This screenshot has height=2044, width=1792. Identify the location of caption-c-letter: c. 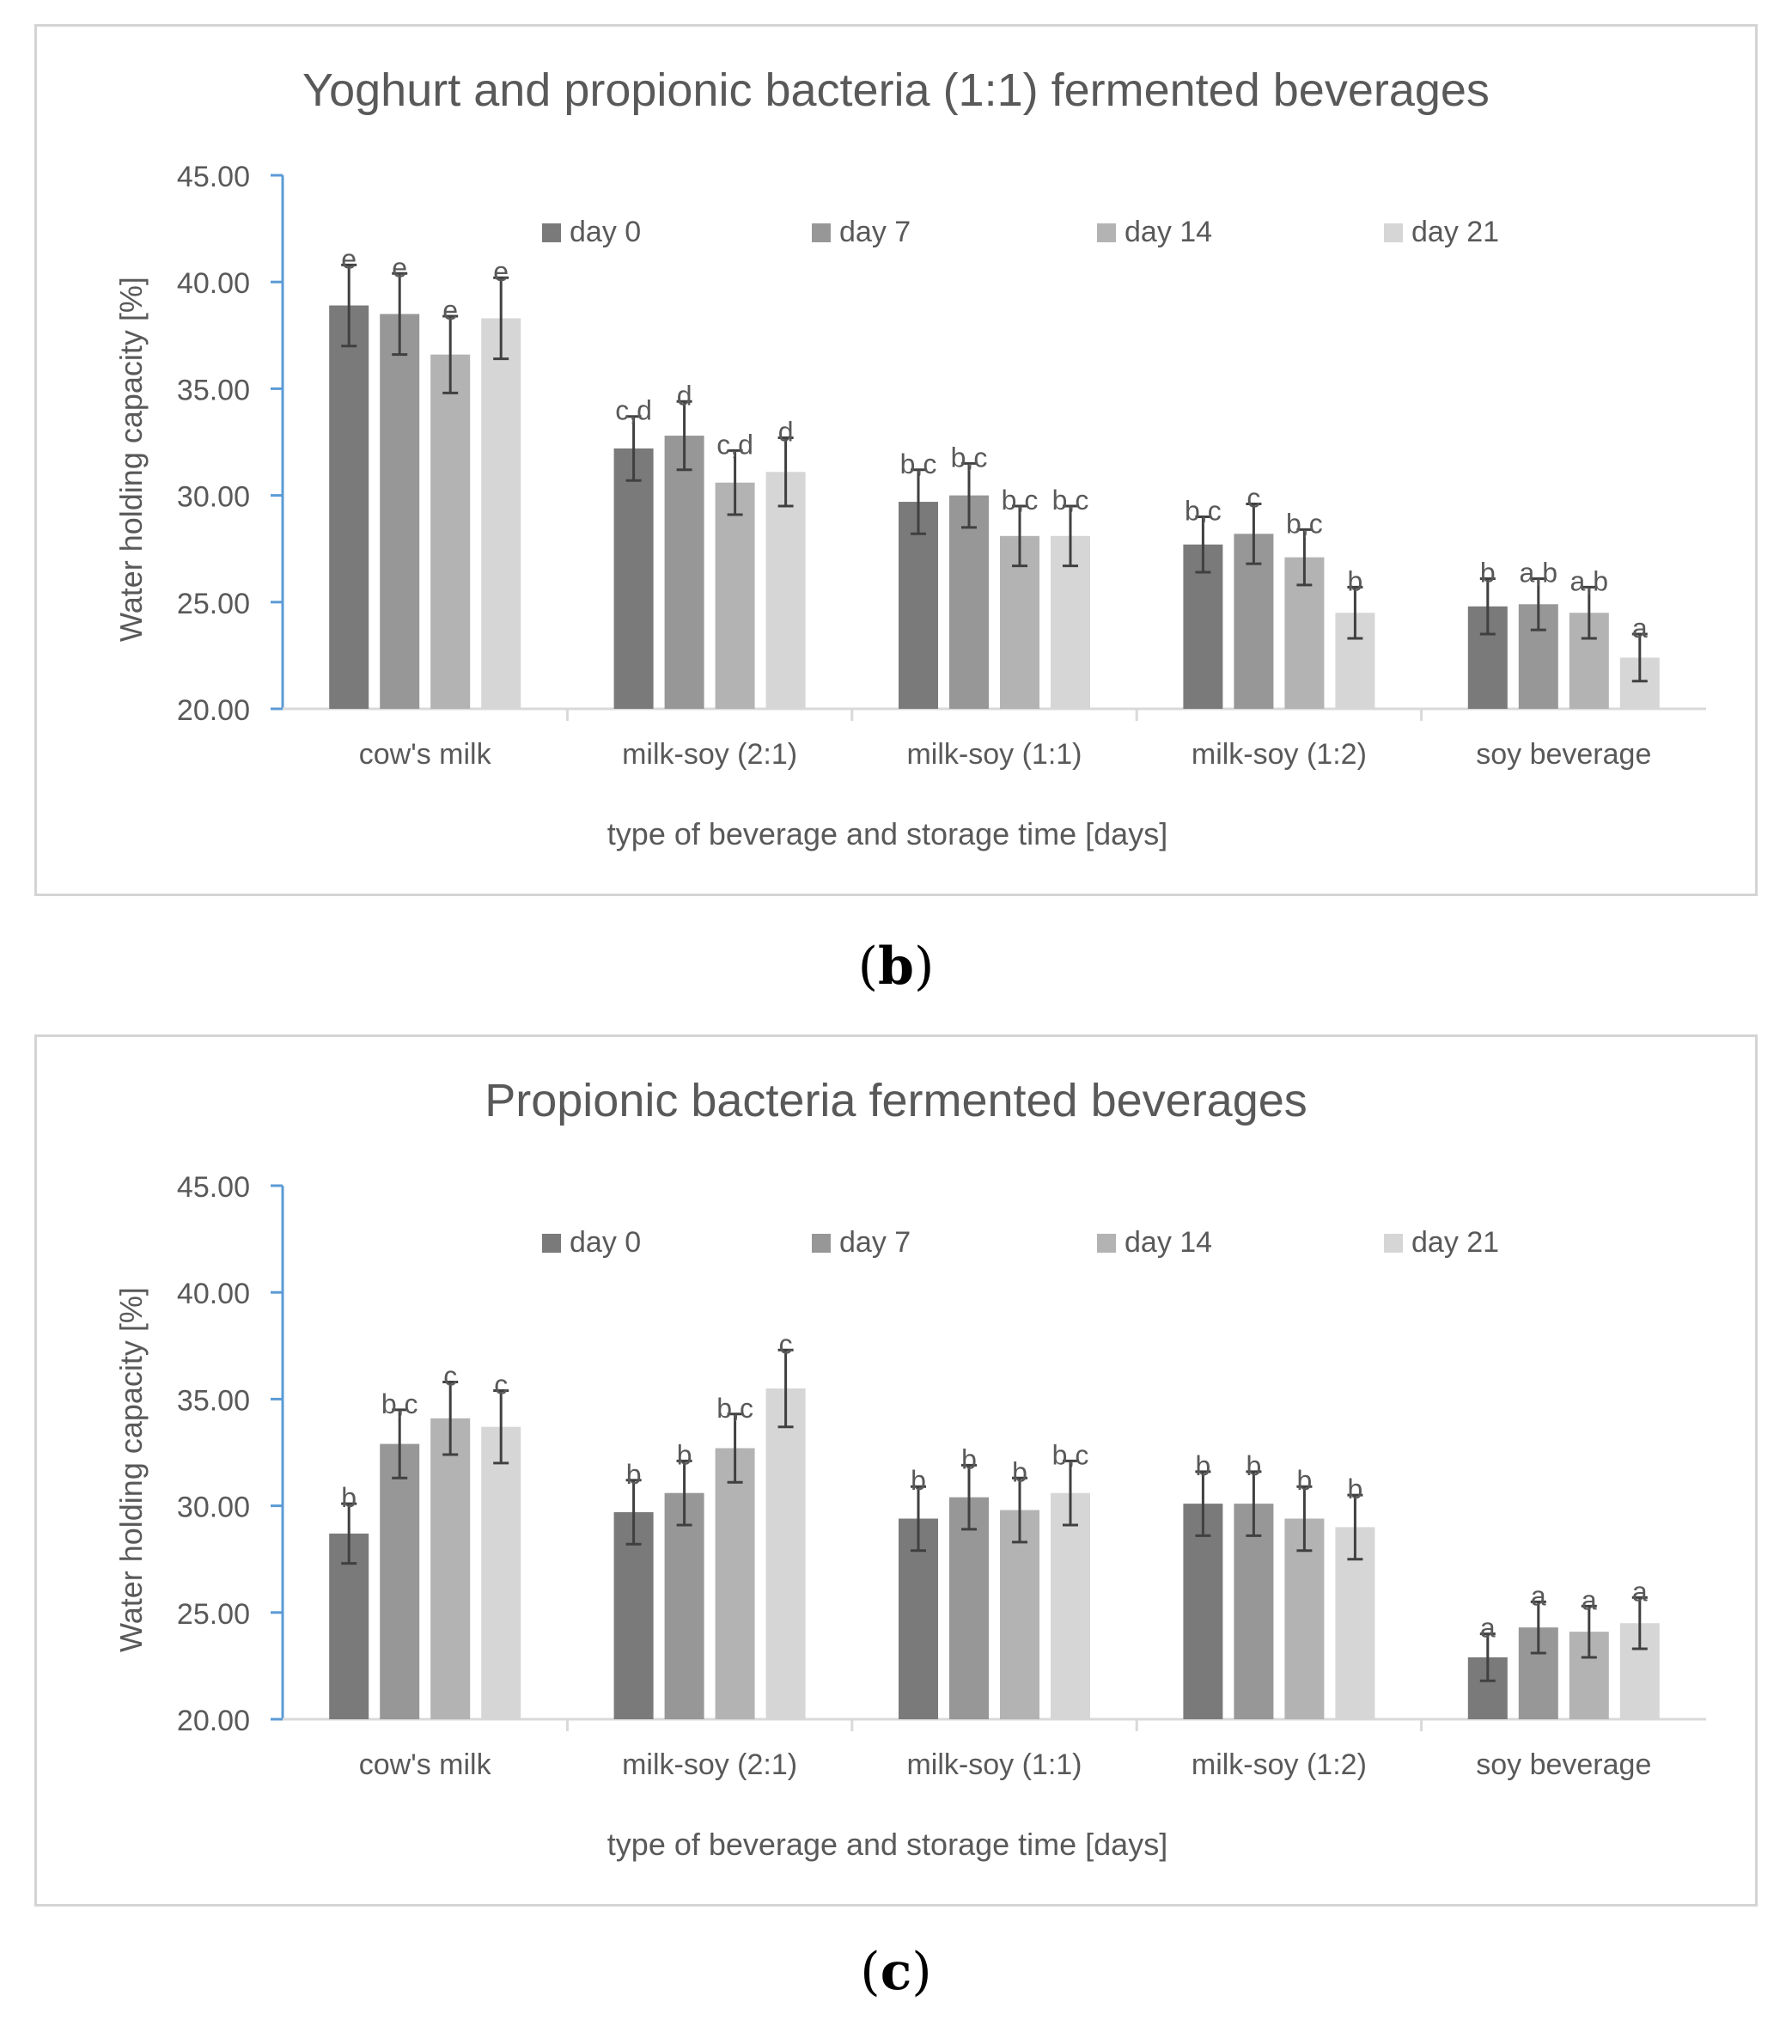
(896, 1972).